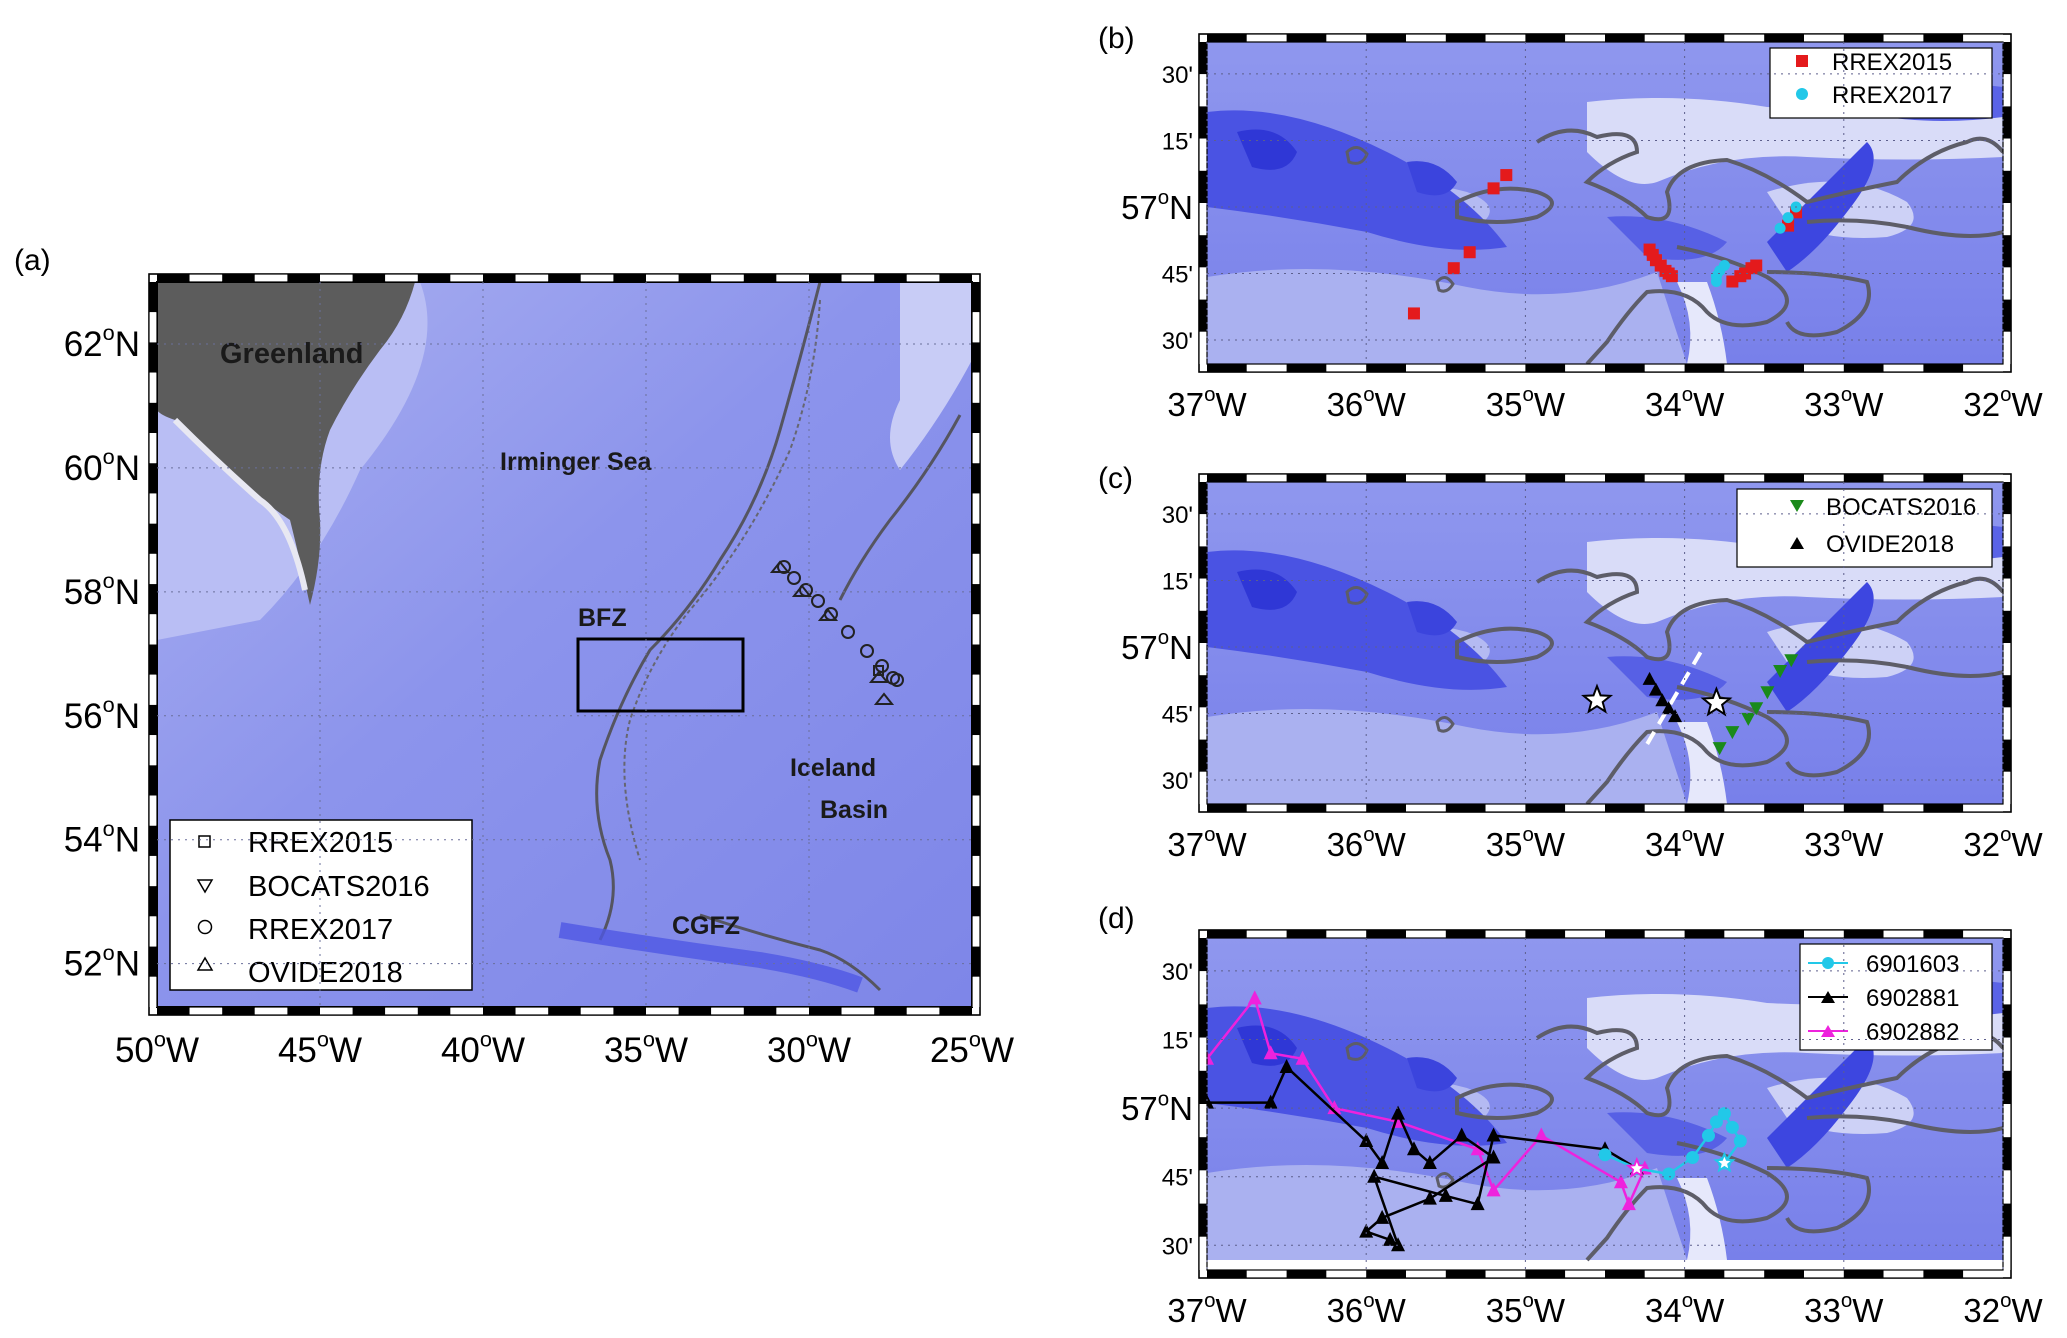 This screenshot has height=1338, width=2067. I want to click on bfz-box, so click(660, 675).